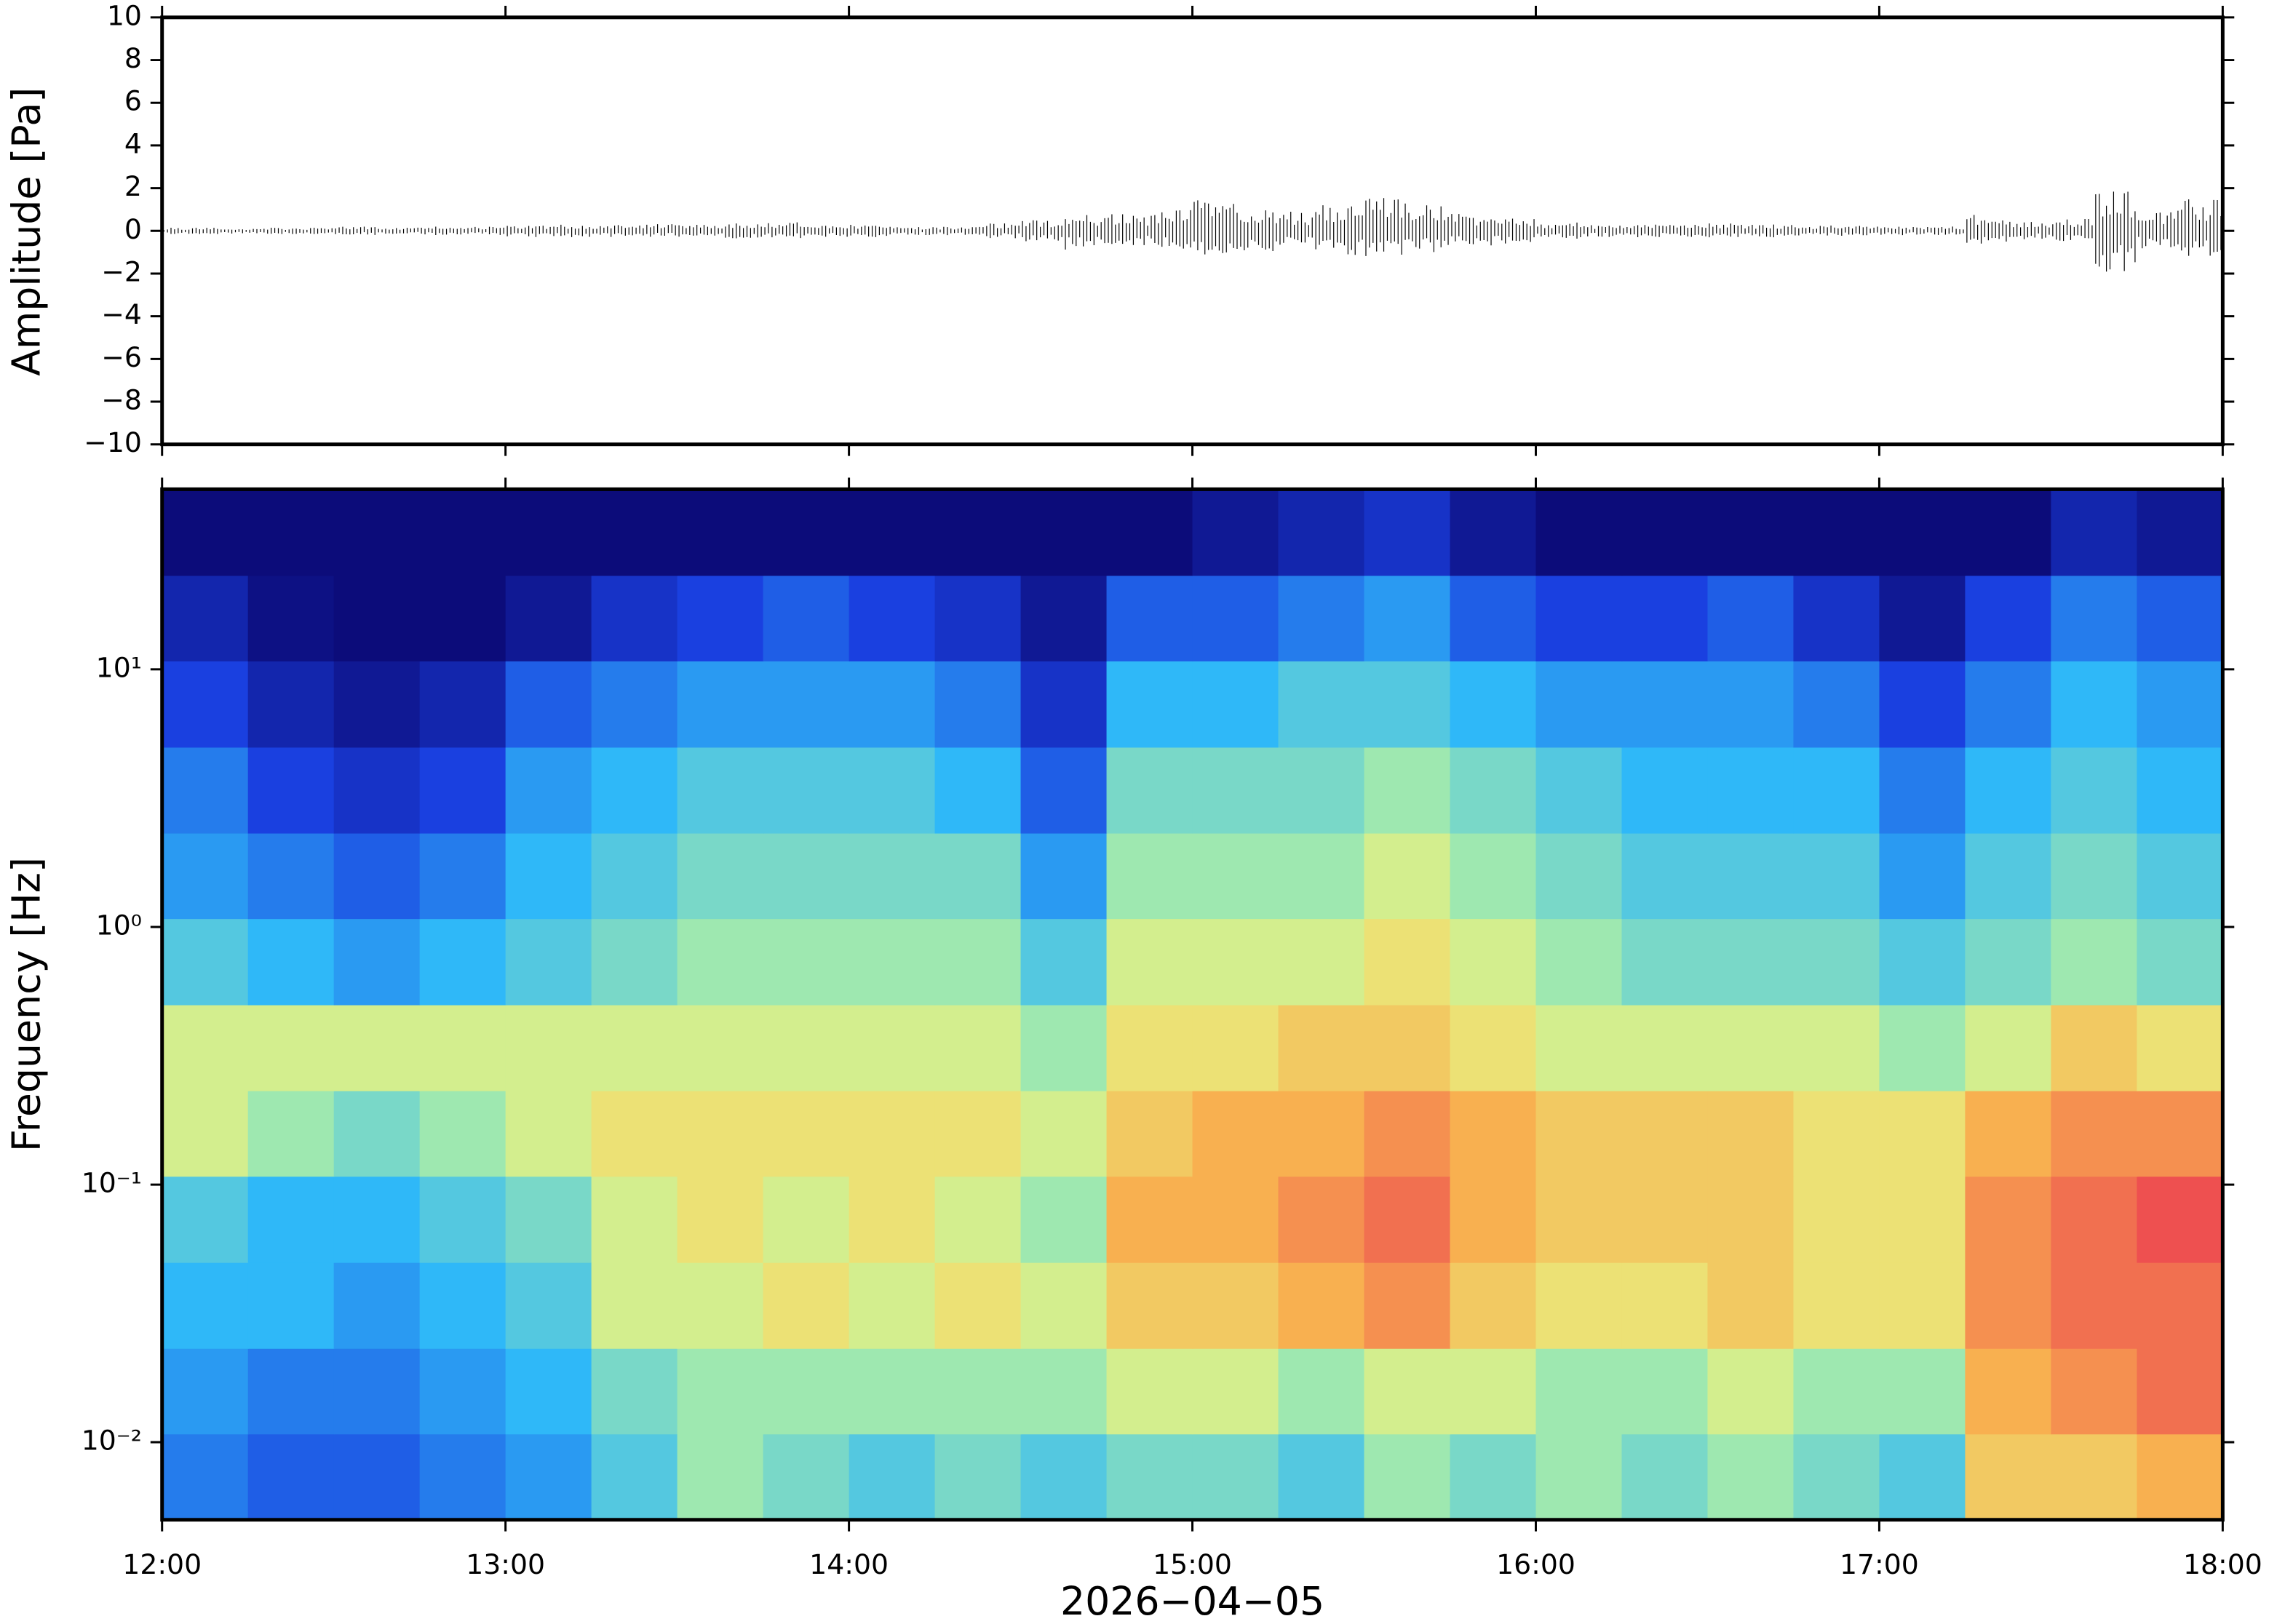  What do you see at coordinates (1536, 1564) in the screenshot?
I see `x-tick-label: 16:00` at bounding box center [1536, 1564].